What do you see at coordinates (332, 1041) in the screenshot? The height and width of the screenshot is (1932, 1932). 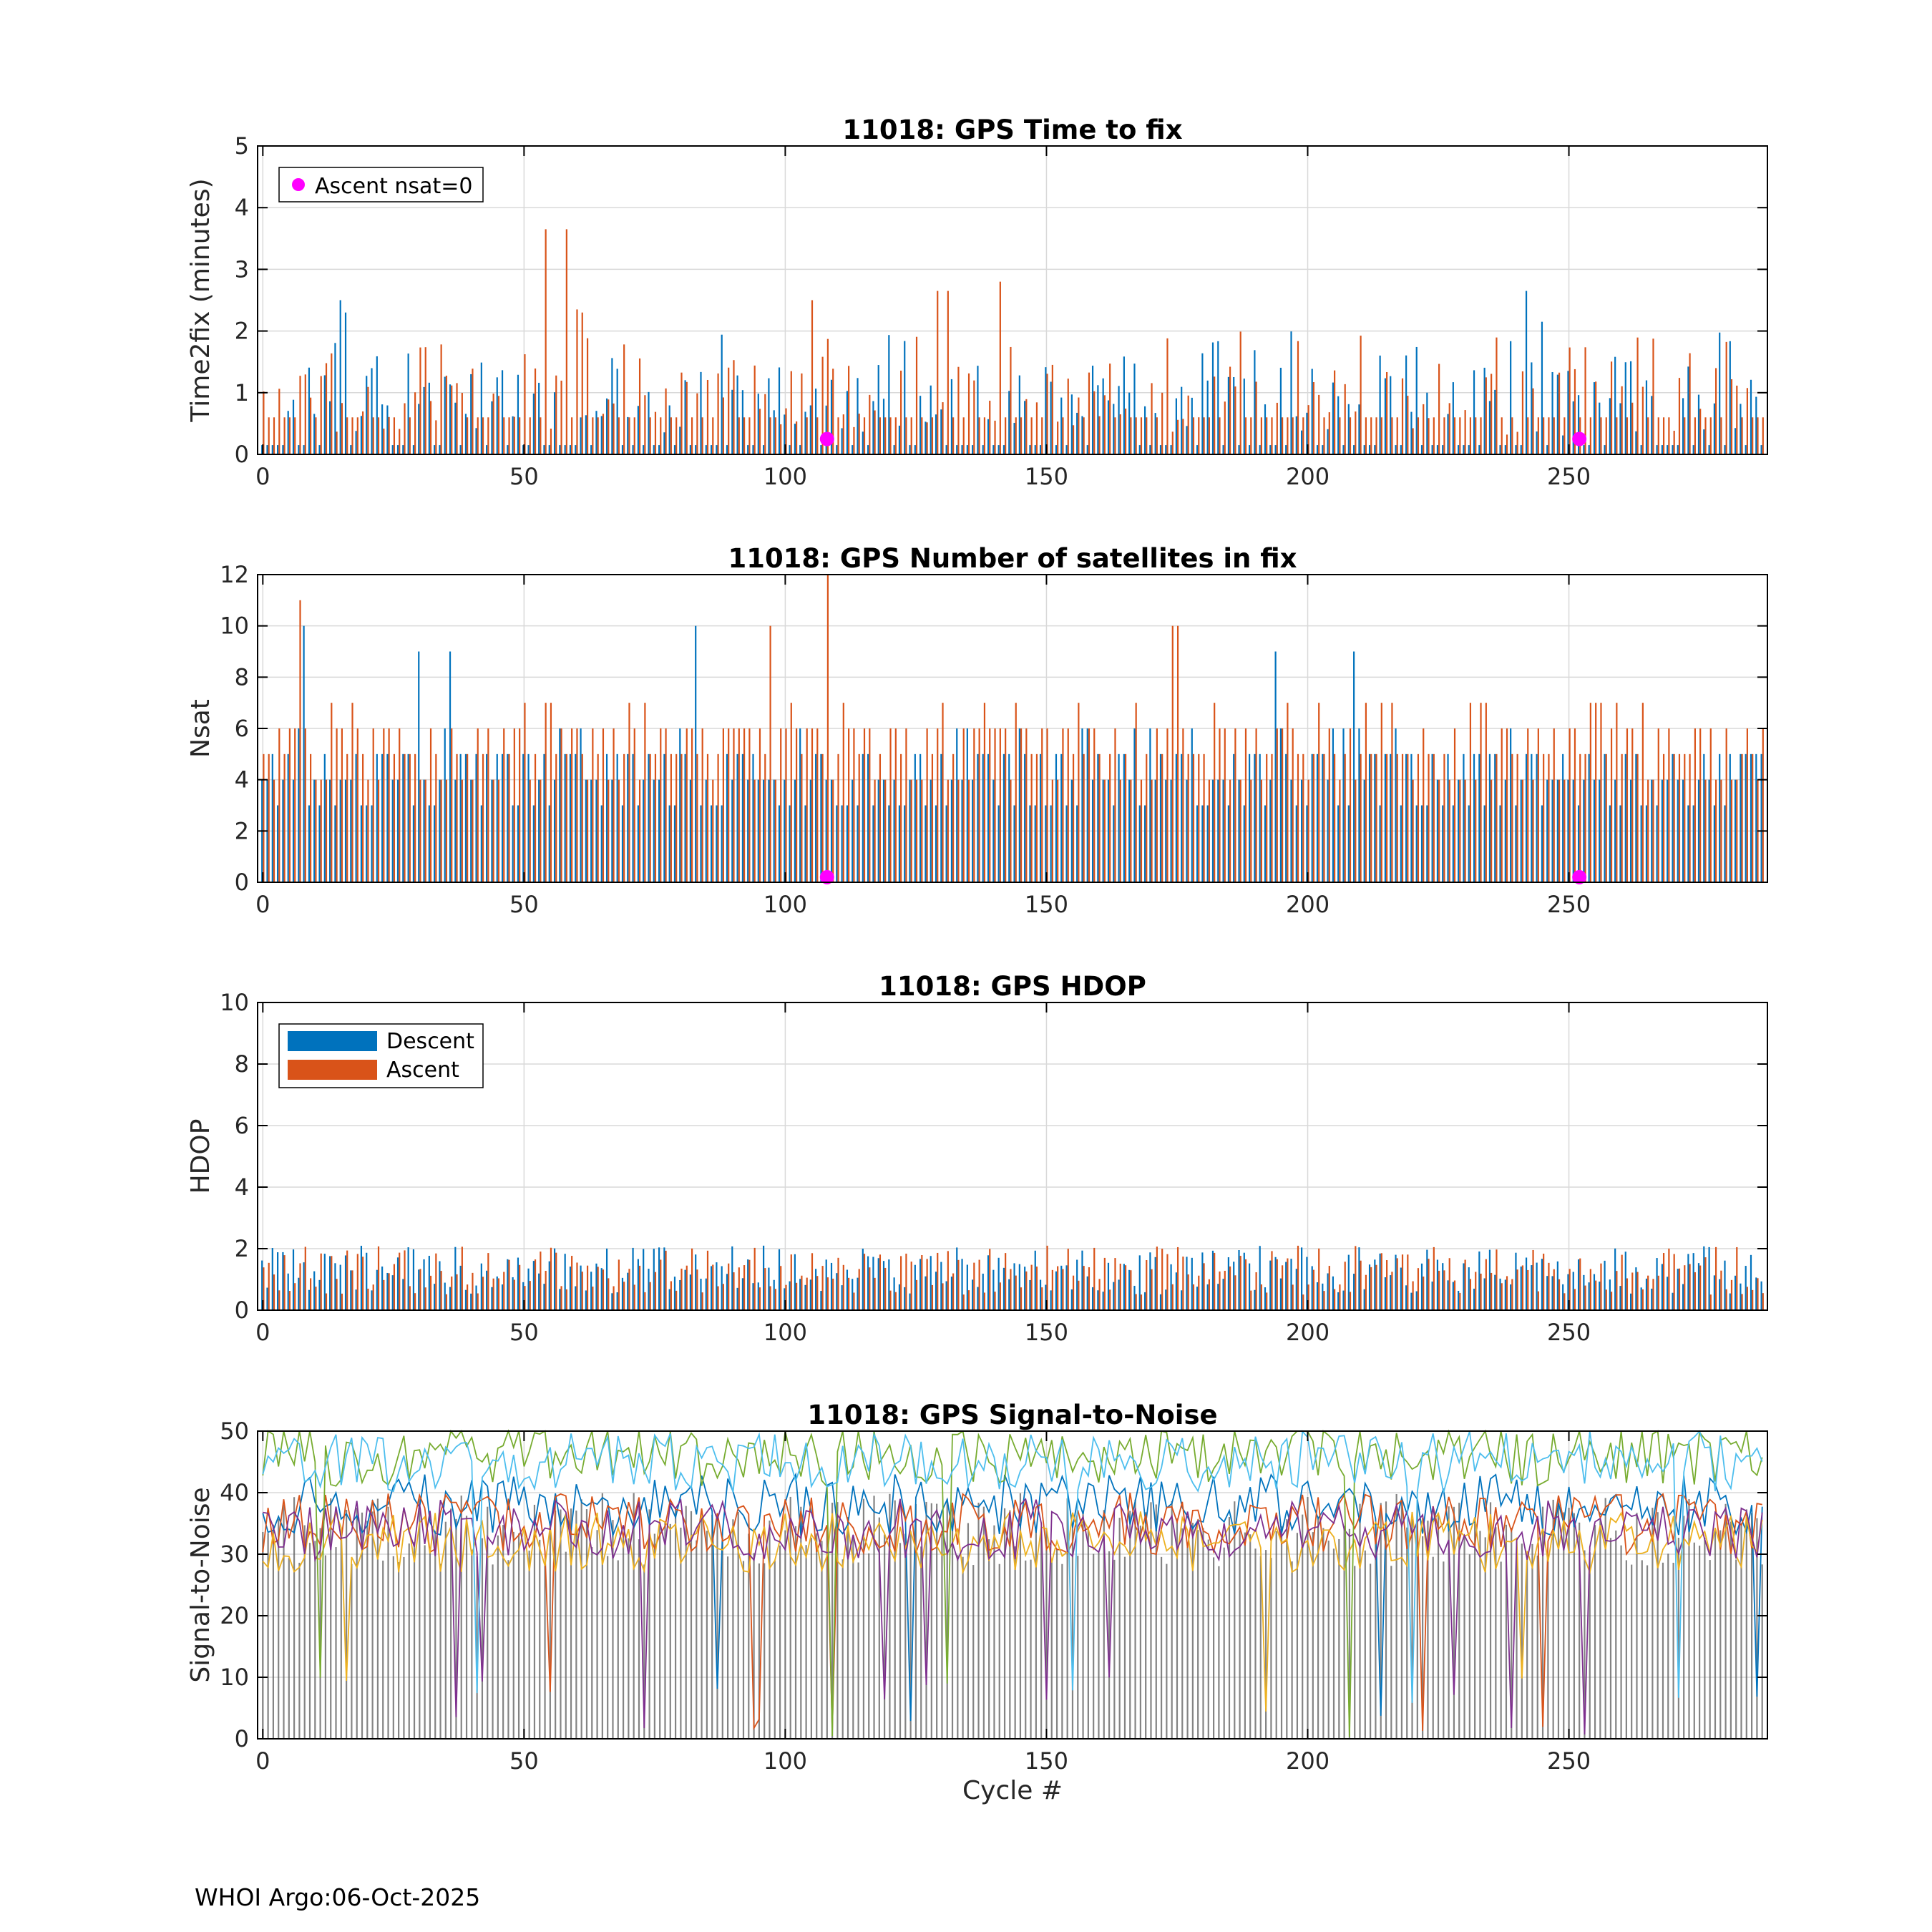 I see `legend-swatch` at bounding box center [332, 1041].